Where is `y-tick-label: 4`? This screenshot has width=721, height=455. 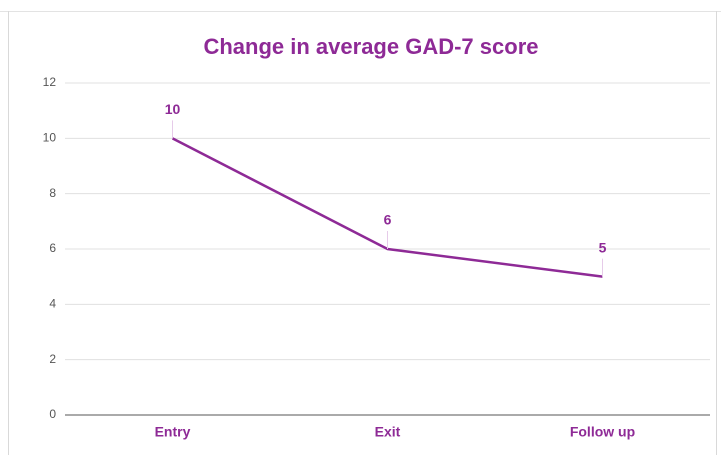
y-tick-label: 4 is located at coordinates (52, 304).